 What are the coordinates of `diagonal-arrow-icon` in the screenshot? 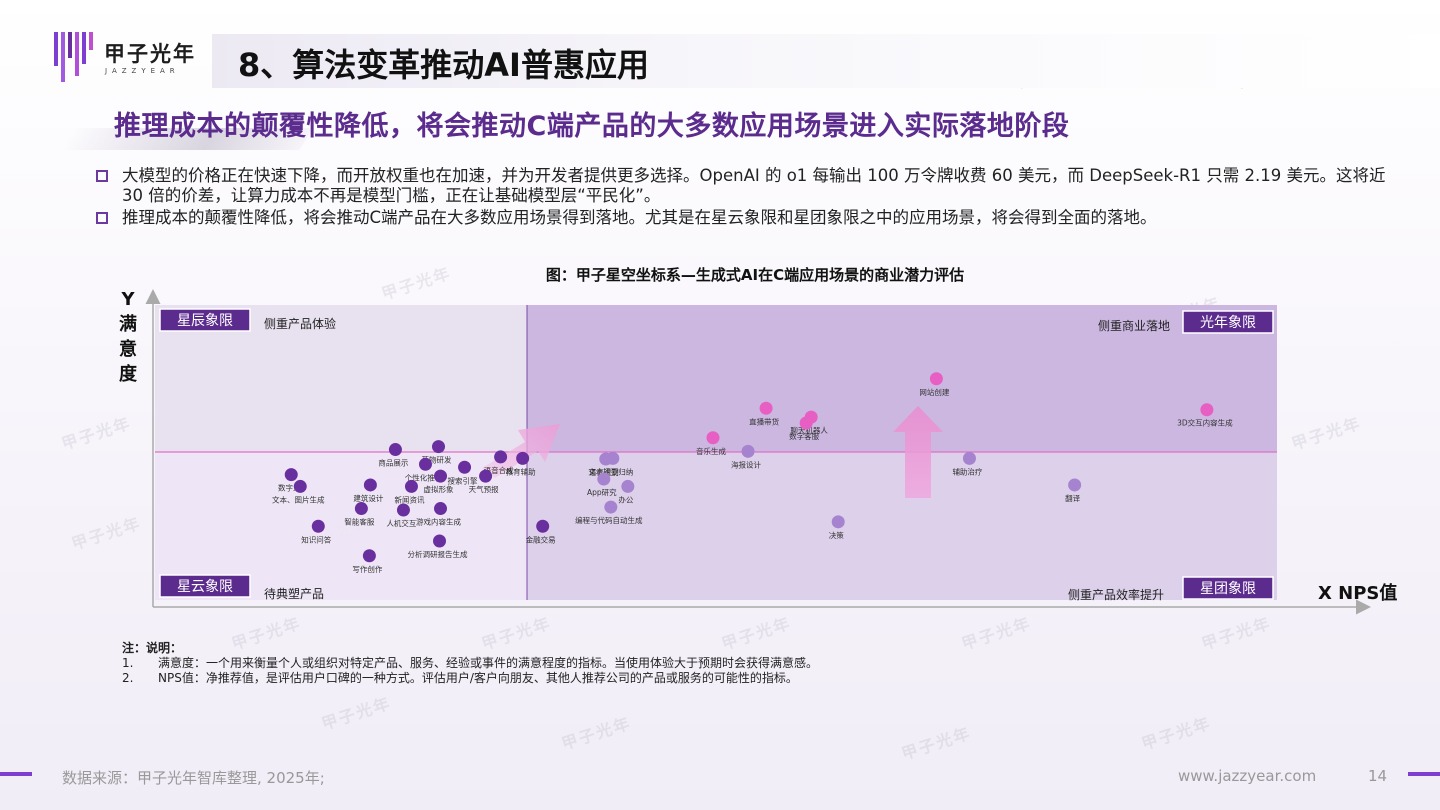 It's located at (521, 451).